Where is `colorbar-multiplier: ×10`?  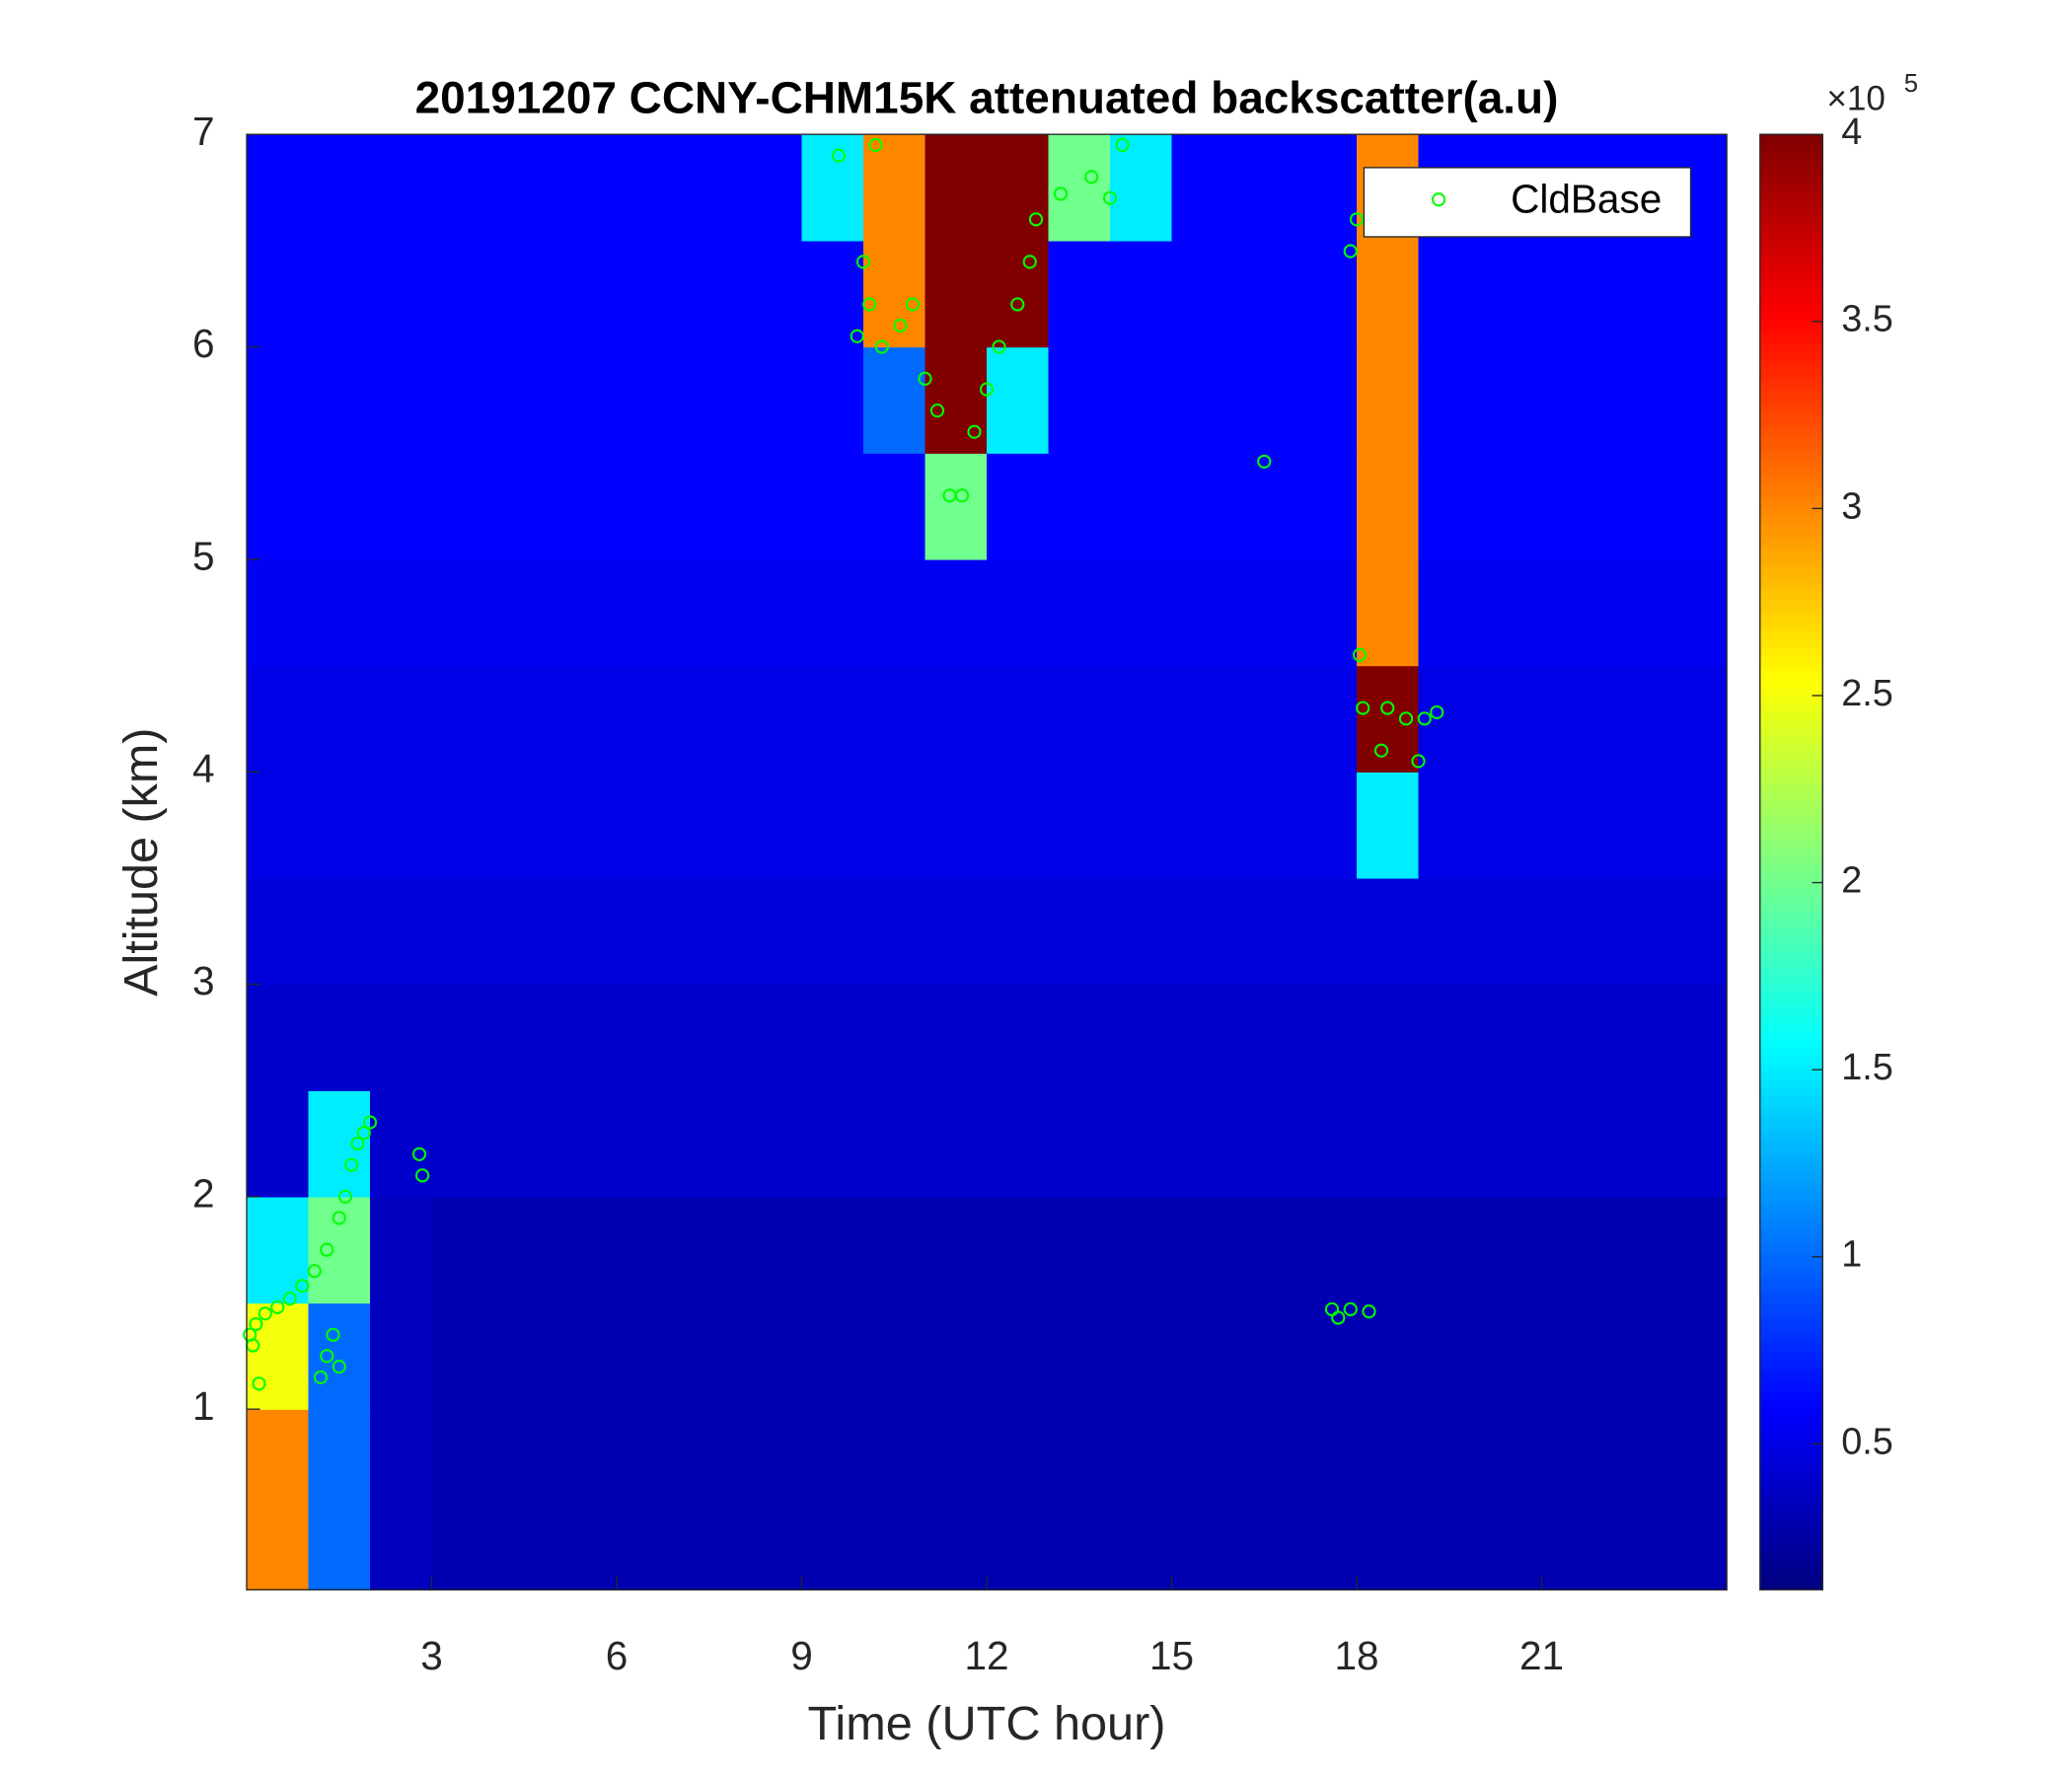
colorbar-multiplier: ×10 is located at coordinates (1856, 99).